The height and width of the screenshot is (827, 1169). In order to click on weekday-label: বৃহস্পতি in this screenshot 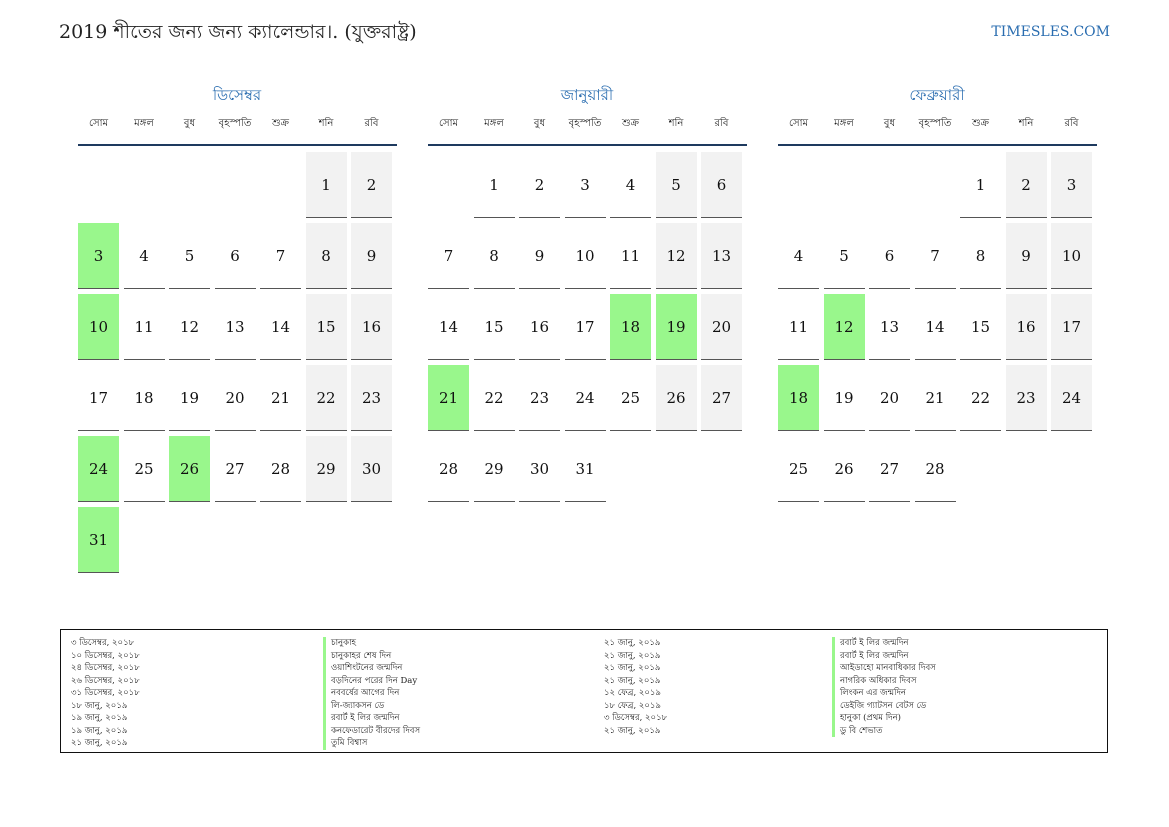, I will do `click(935, 123)`.